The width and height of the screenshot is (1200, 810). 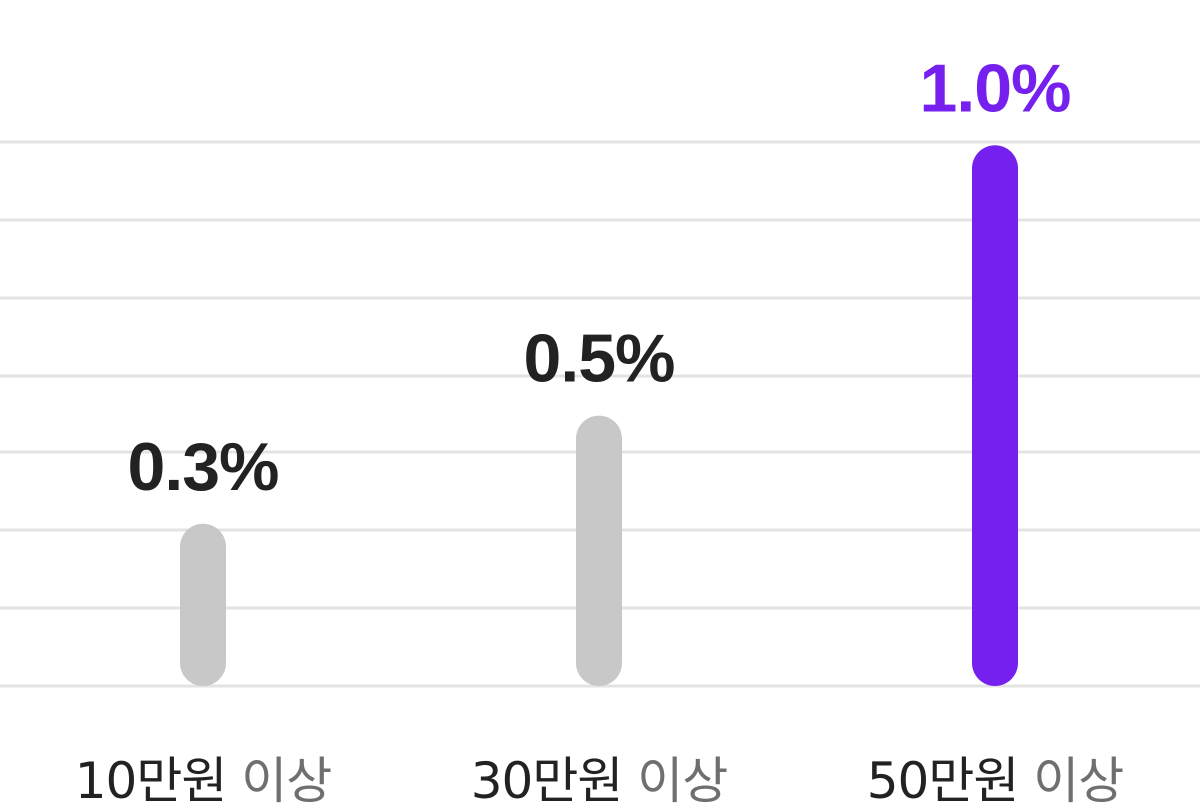 What do you see at coordinates (1070, 781) in the screenshot?
I see `category-suffix-2: 이상` at bounding box center [1070, 781].